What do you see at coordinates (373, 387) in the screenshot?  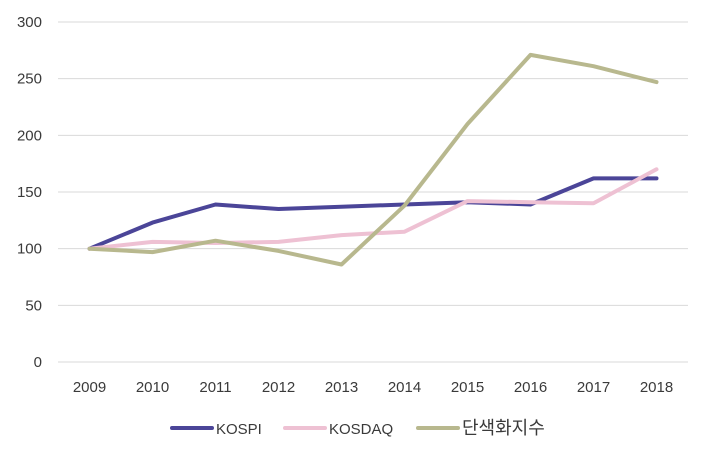 I see `x-axis-ticks: 2009 2010 2011 2012 2013 2014 2015 2016 2017 2018` at bounding box center [373, 387].